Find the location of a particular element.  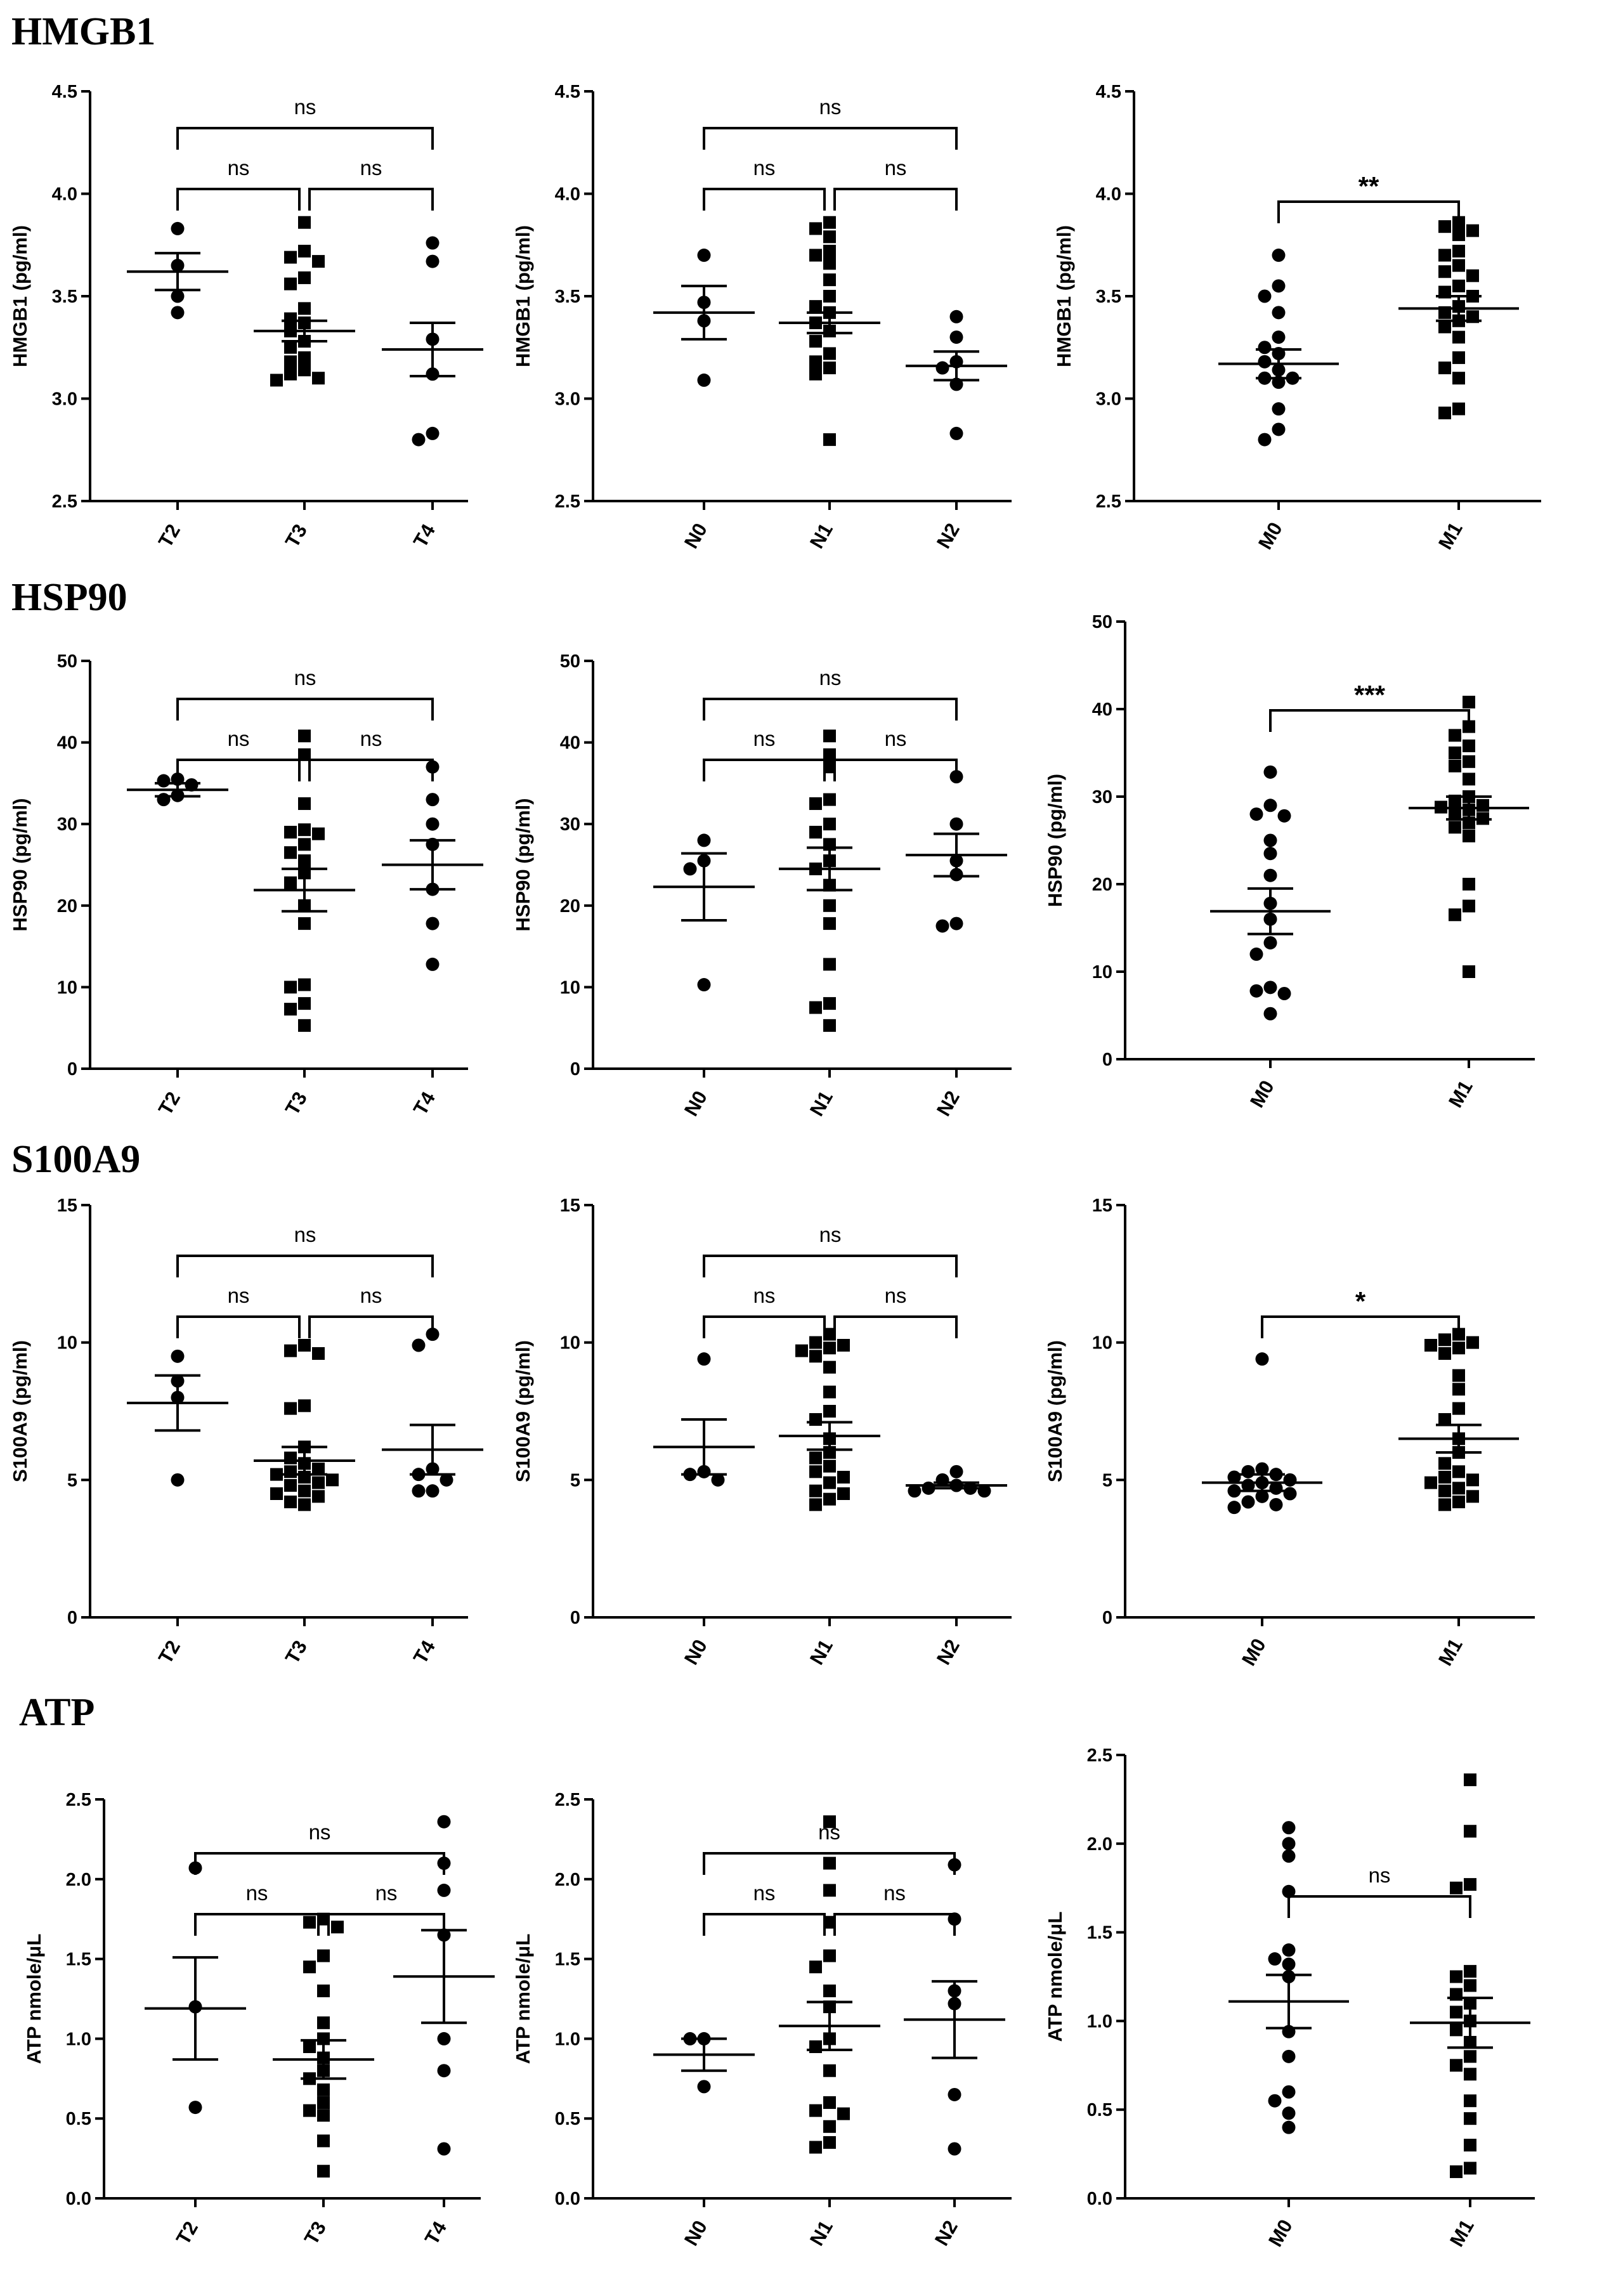

significance-label: ** is located at coordinates (1369, 186).